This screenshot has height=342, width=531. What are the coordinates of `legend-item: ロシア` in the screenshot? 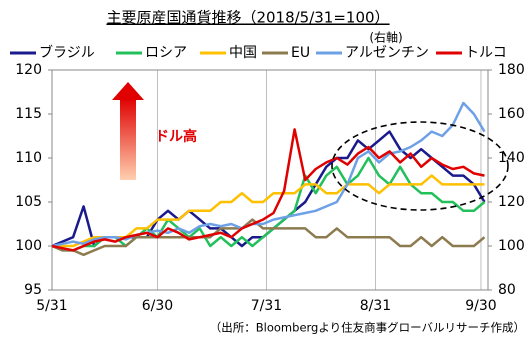 It's located at (151, 53).